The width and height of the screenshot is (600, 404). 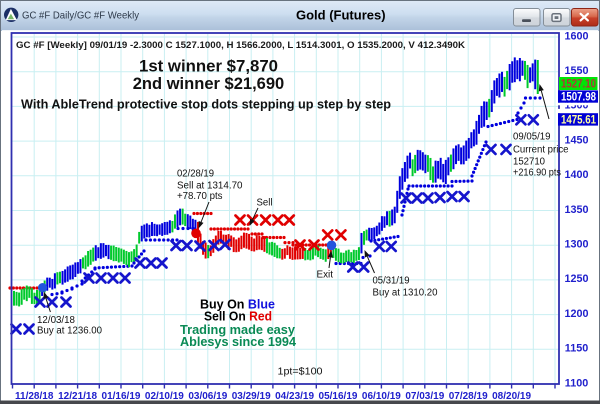 What do you see at coordinates (381, 396) in the screenshot?
I see `svg-text: 06/10/19` at bounding box center [381, 396].